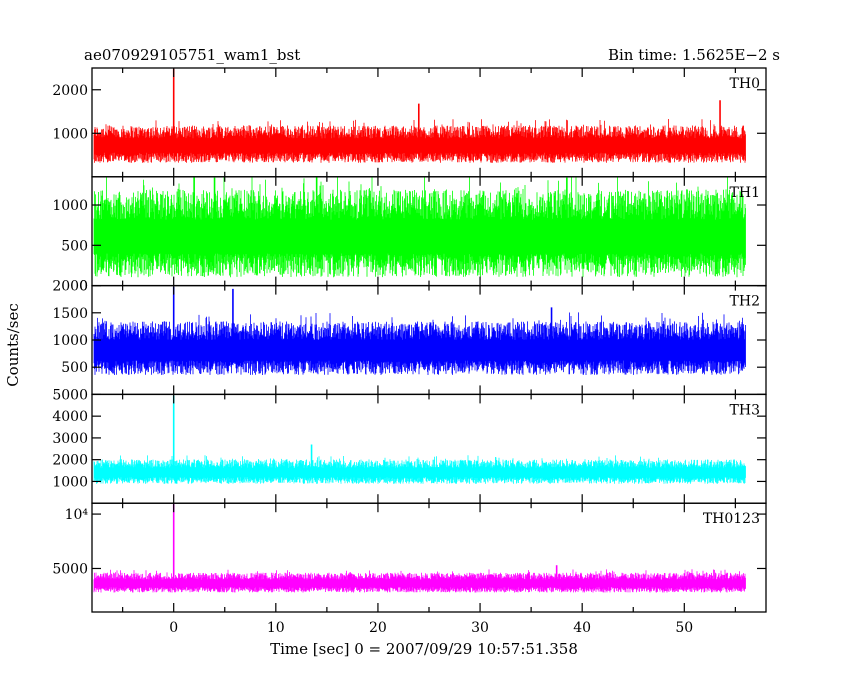  I want to click on y-tick-label: 1500, so click(70, 314).